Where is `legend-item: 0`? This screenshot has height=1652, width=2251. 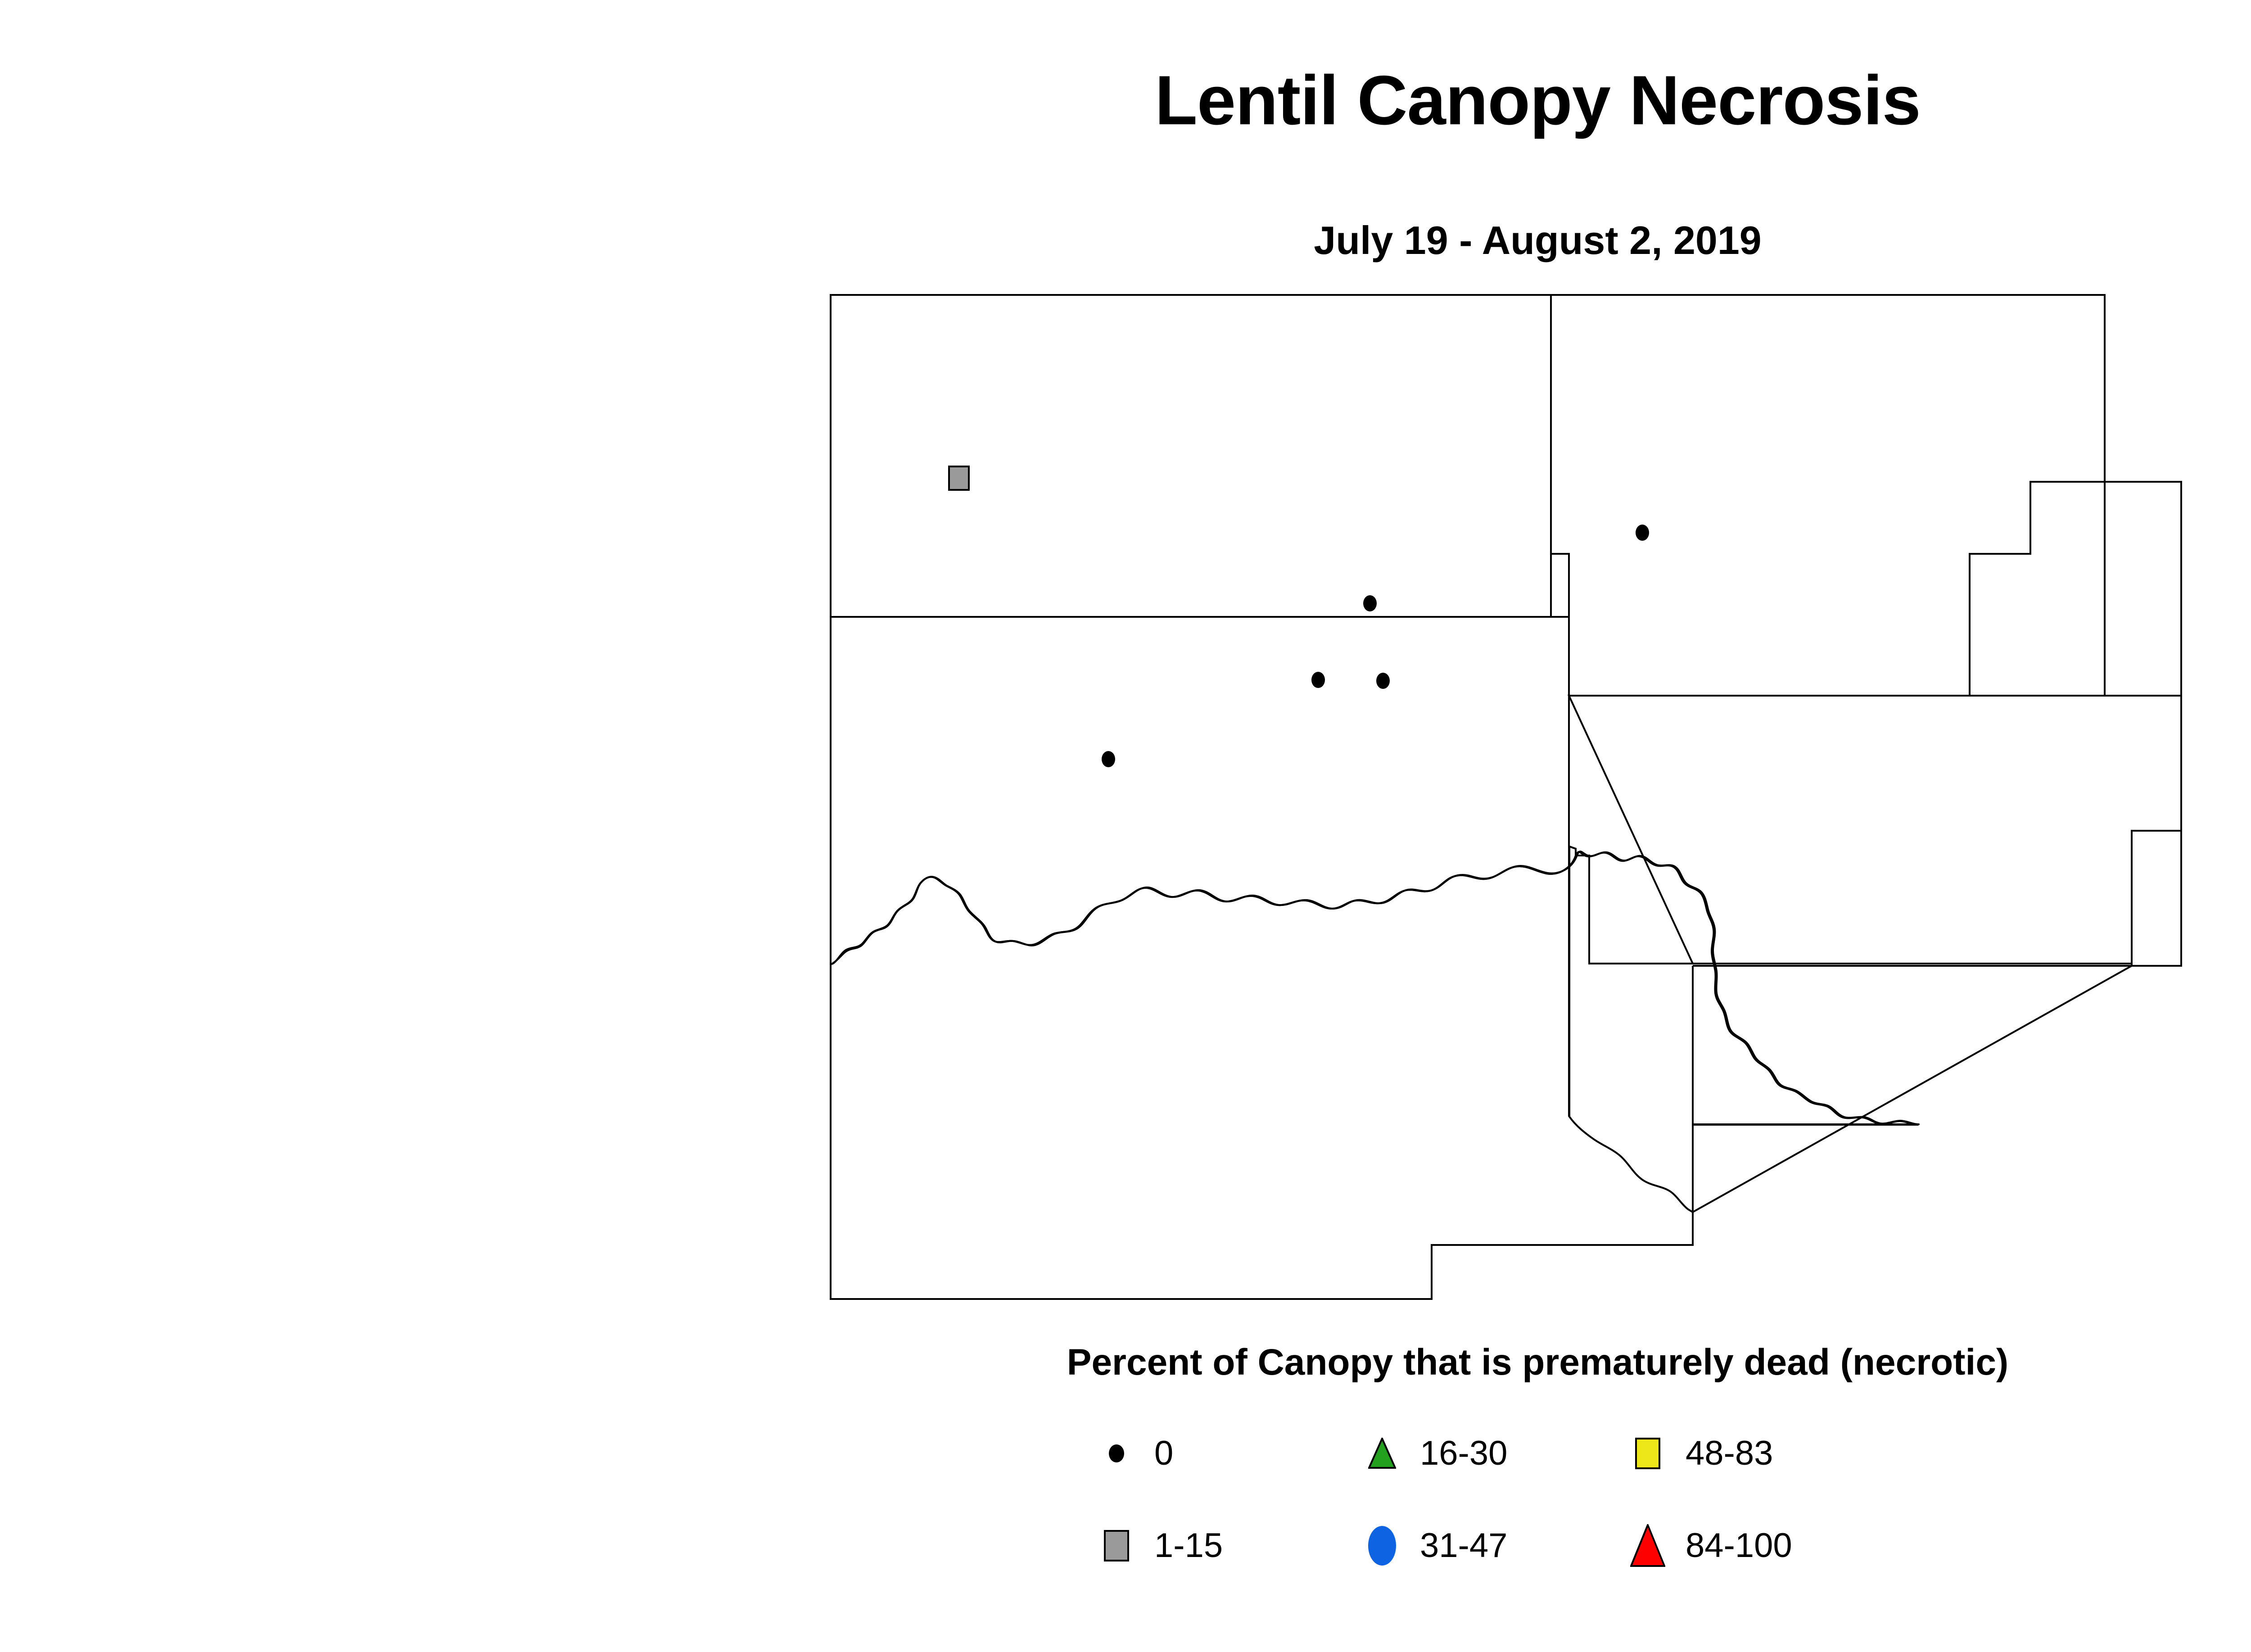 legend-item: 0 is located at coordinates (1131, 1453).